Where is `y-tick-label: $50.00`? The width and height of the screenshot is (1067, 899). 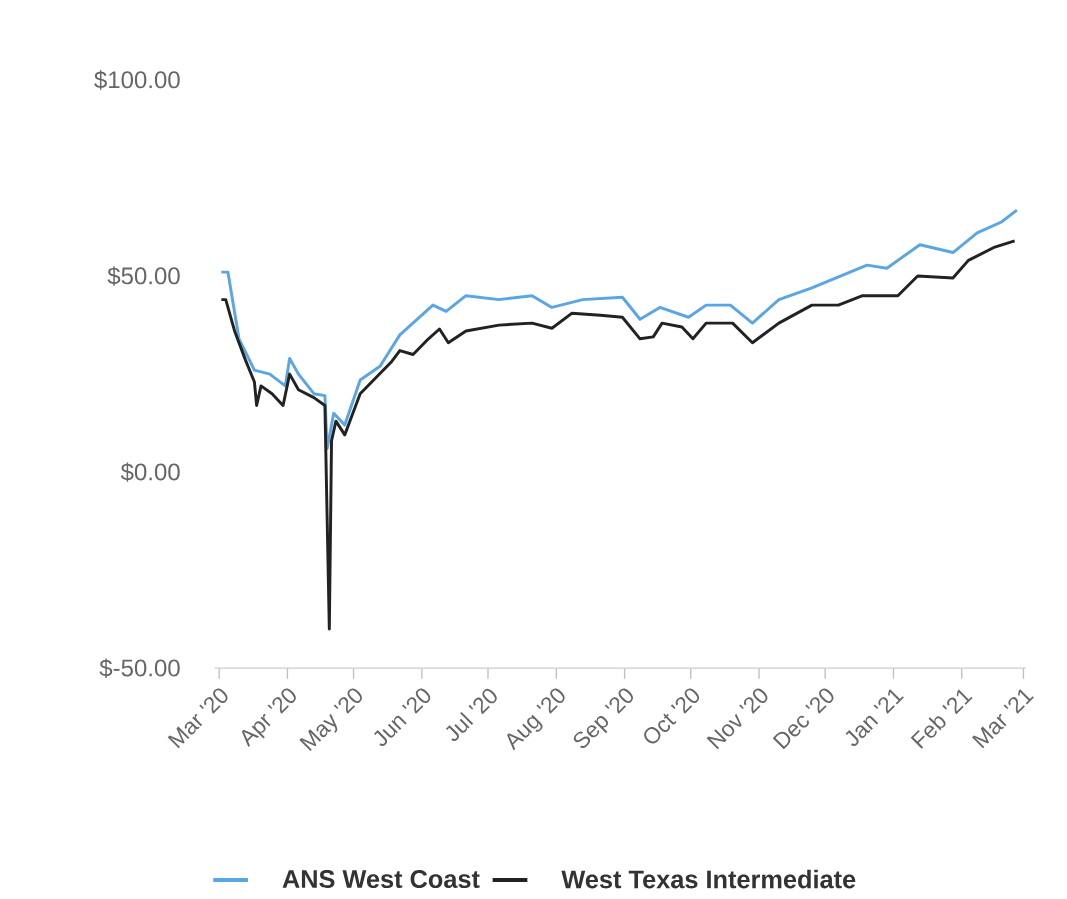
y-tick-label: $50.00 is located at coordinates (143, 276).